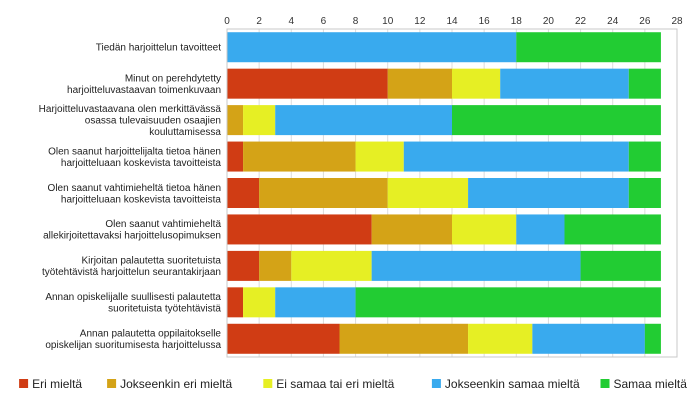  I want to click on category-label: Tiedän harjoittelun tavoitteet, so click(158, 48).